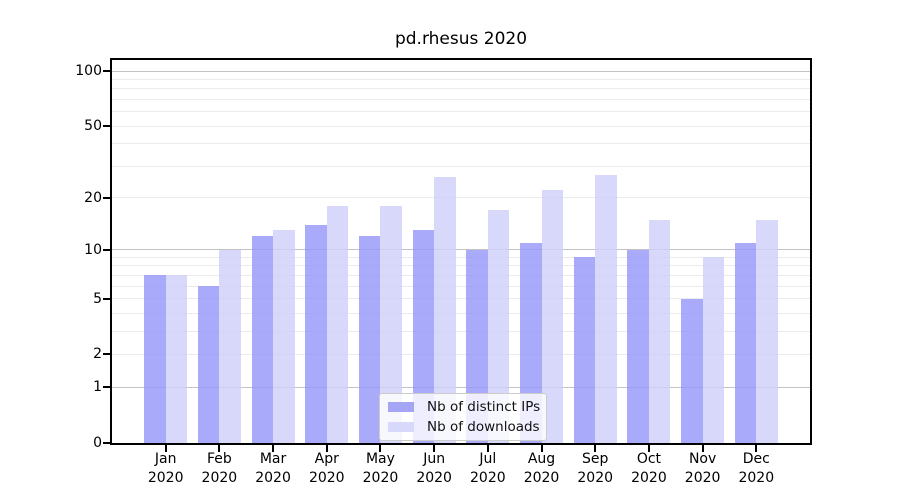  I want to click on x-axis-tick-label: Dec 2020, so click(756, 469).